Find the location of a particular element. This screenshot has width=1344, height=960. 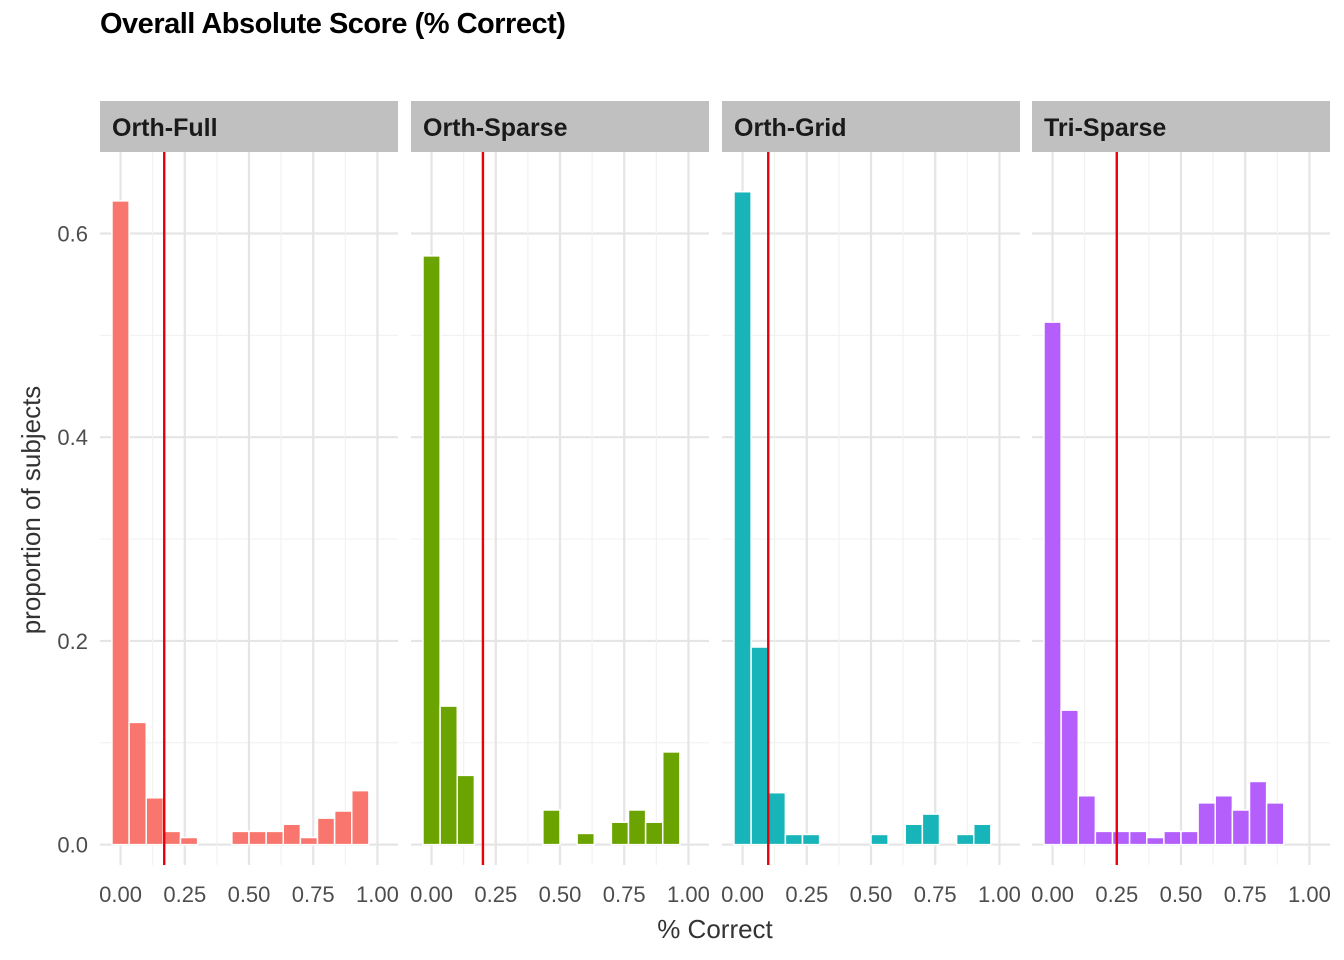

facet-strip-orth-full is located at coordinates (249, 126).